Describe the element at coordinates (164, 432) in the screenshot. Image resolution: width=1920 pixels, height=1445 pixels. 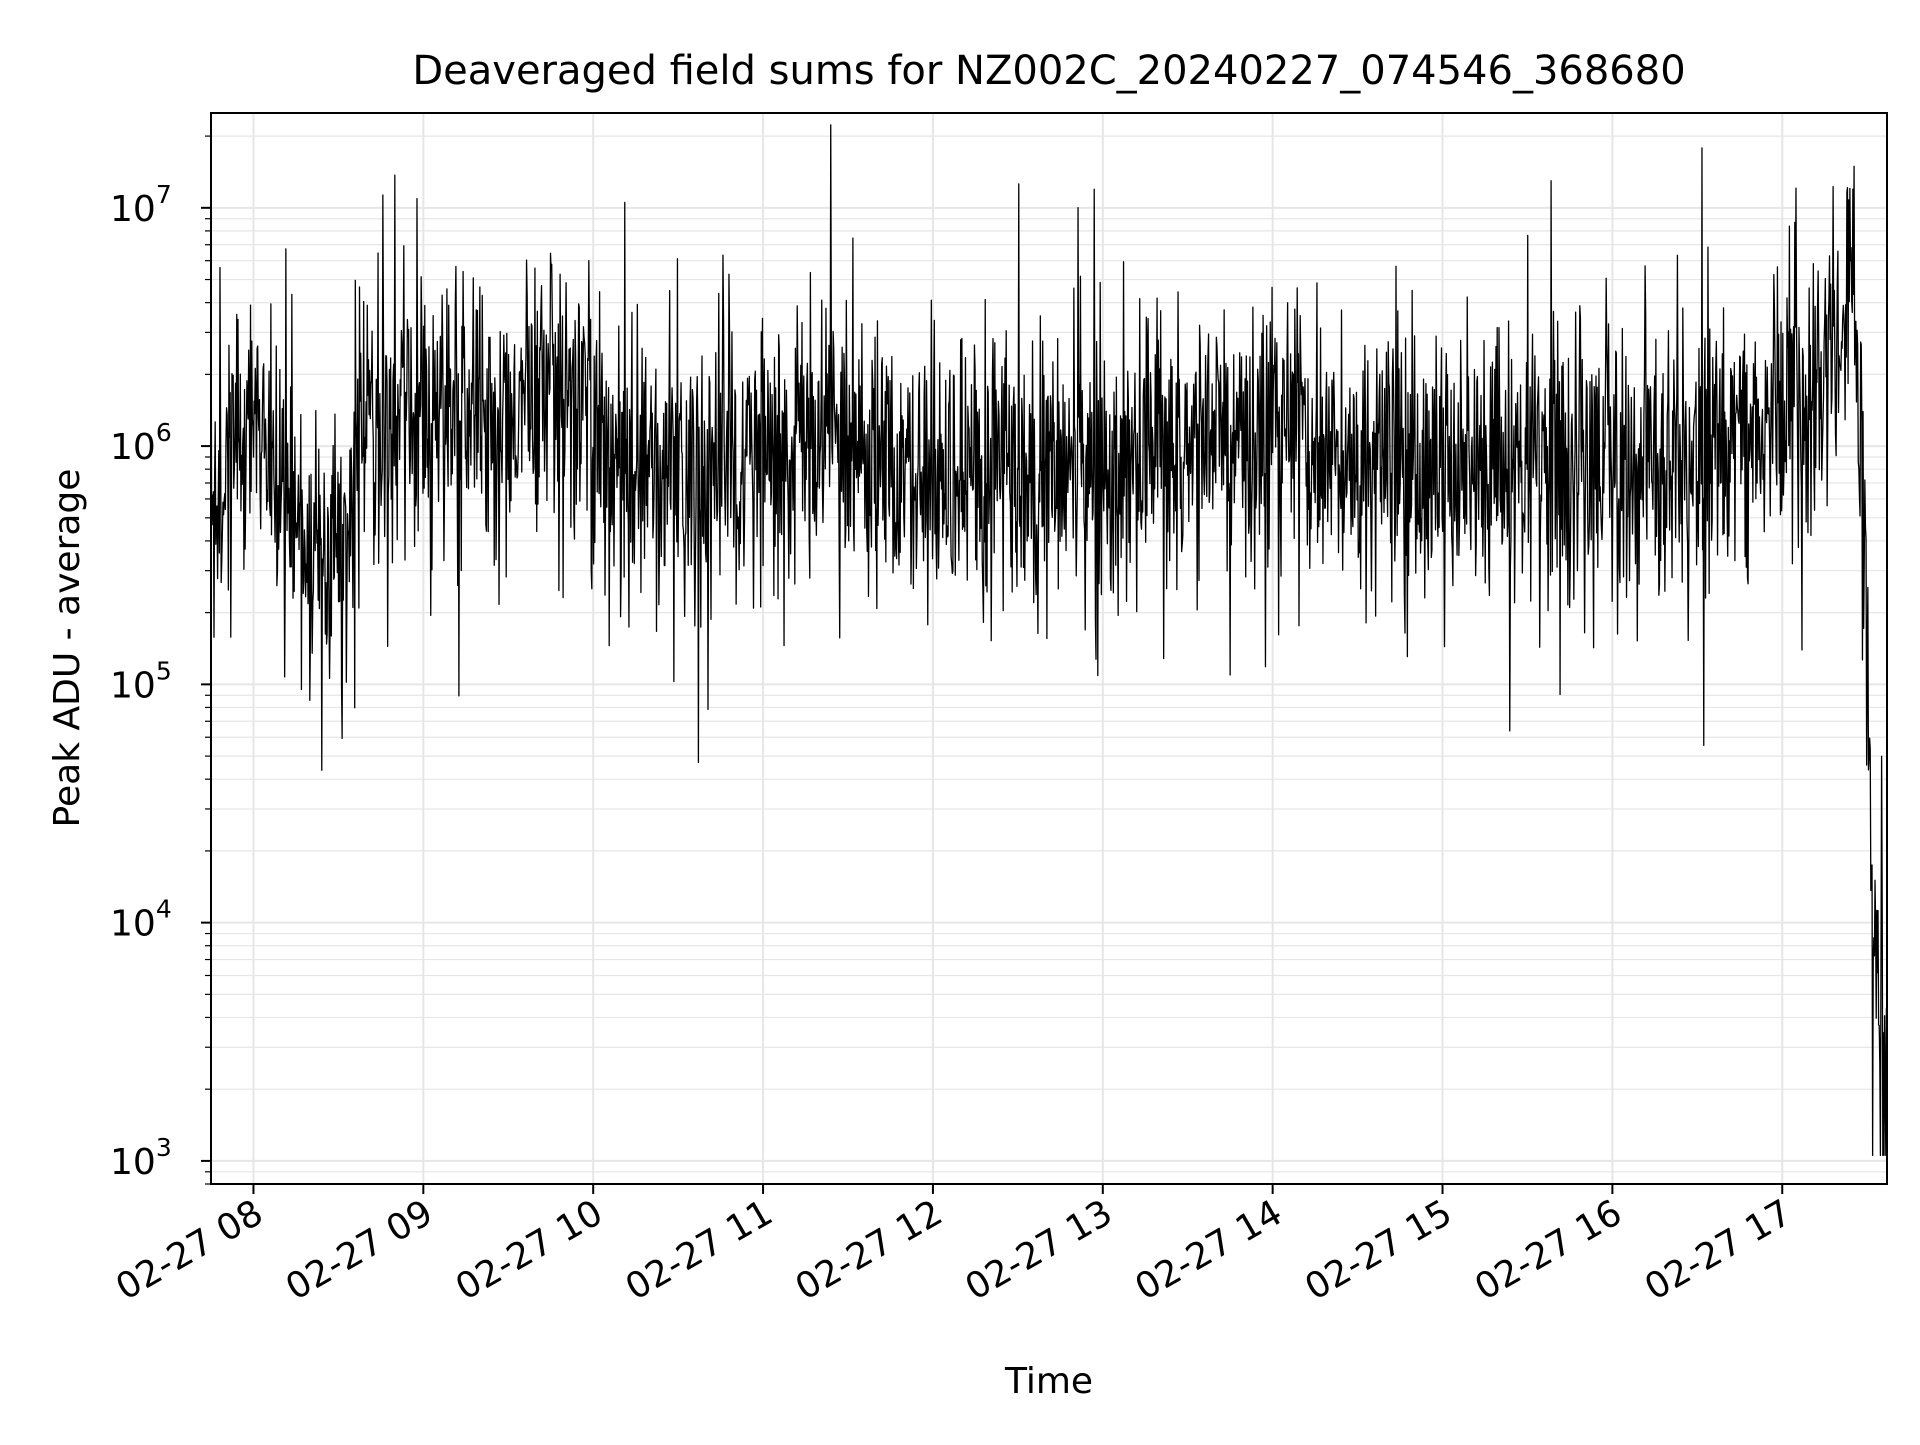
I see `y-tick-exponent: 6` at that location.